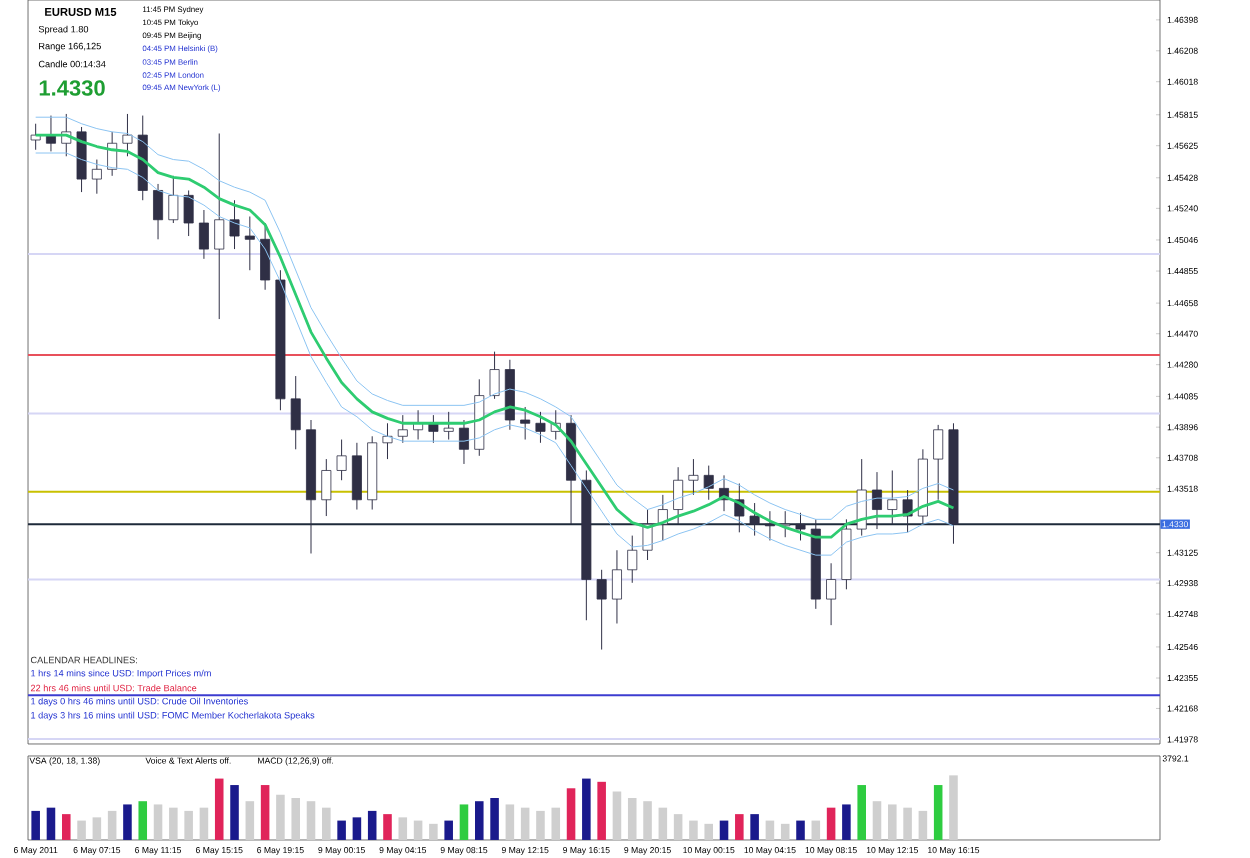  What do you see at coordinates (72, 88) in the screenshot?
I see `annotation: 1.4330` at bounding box center [72, 88].